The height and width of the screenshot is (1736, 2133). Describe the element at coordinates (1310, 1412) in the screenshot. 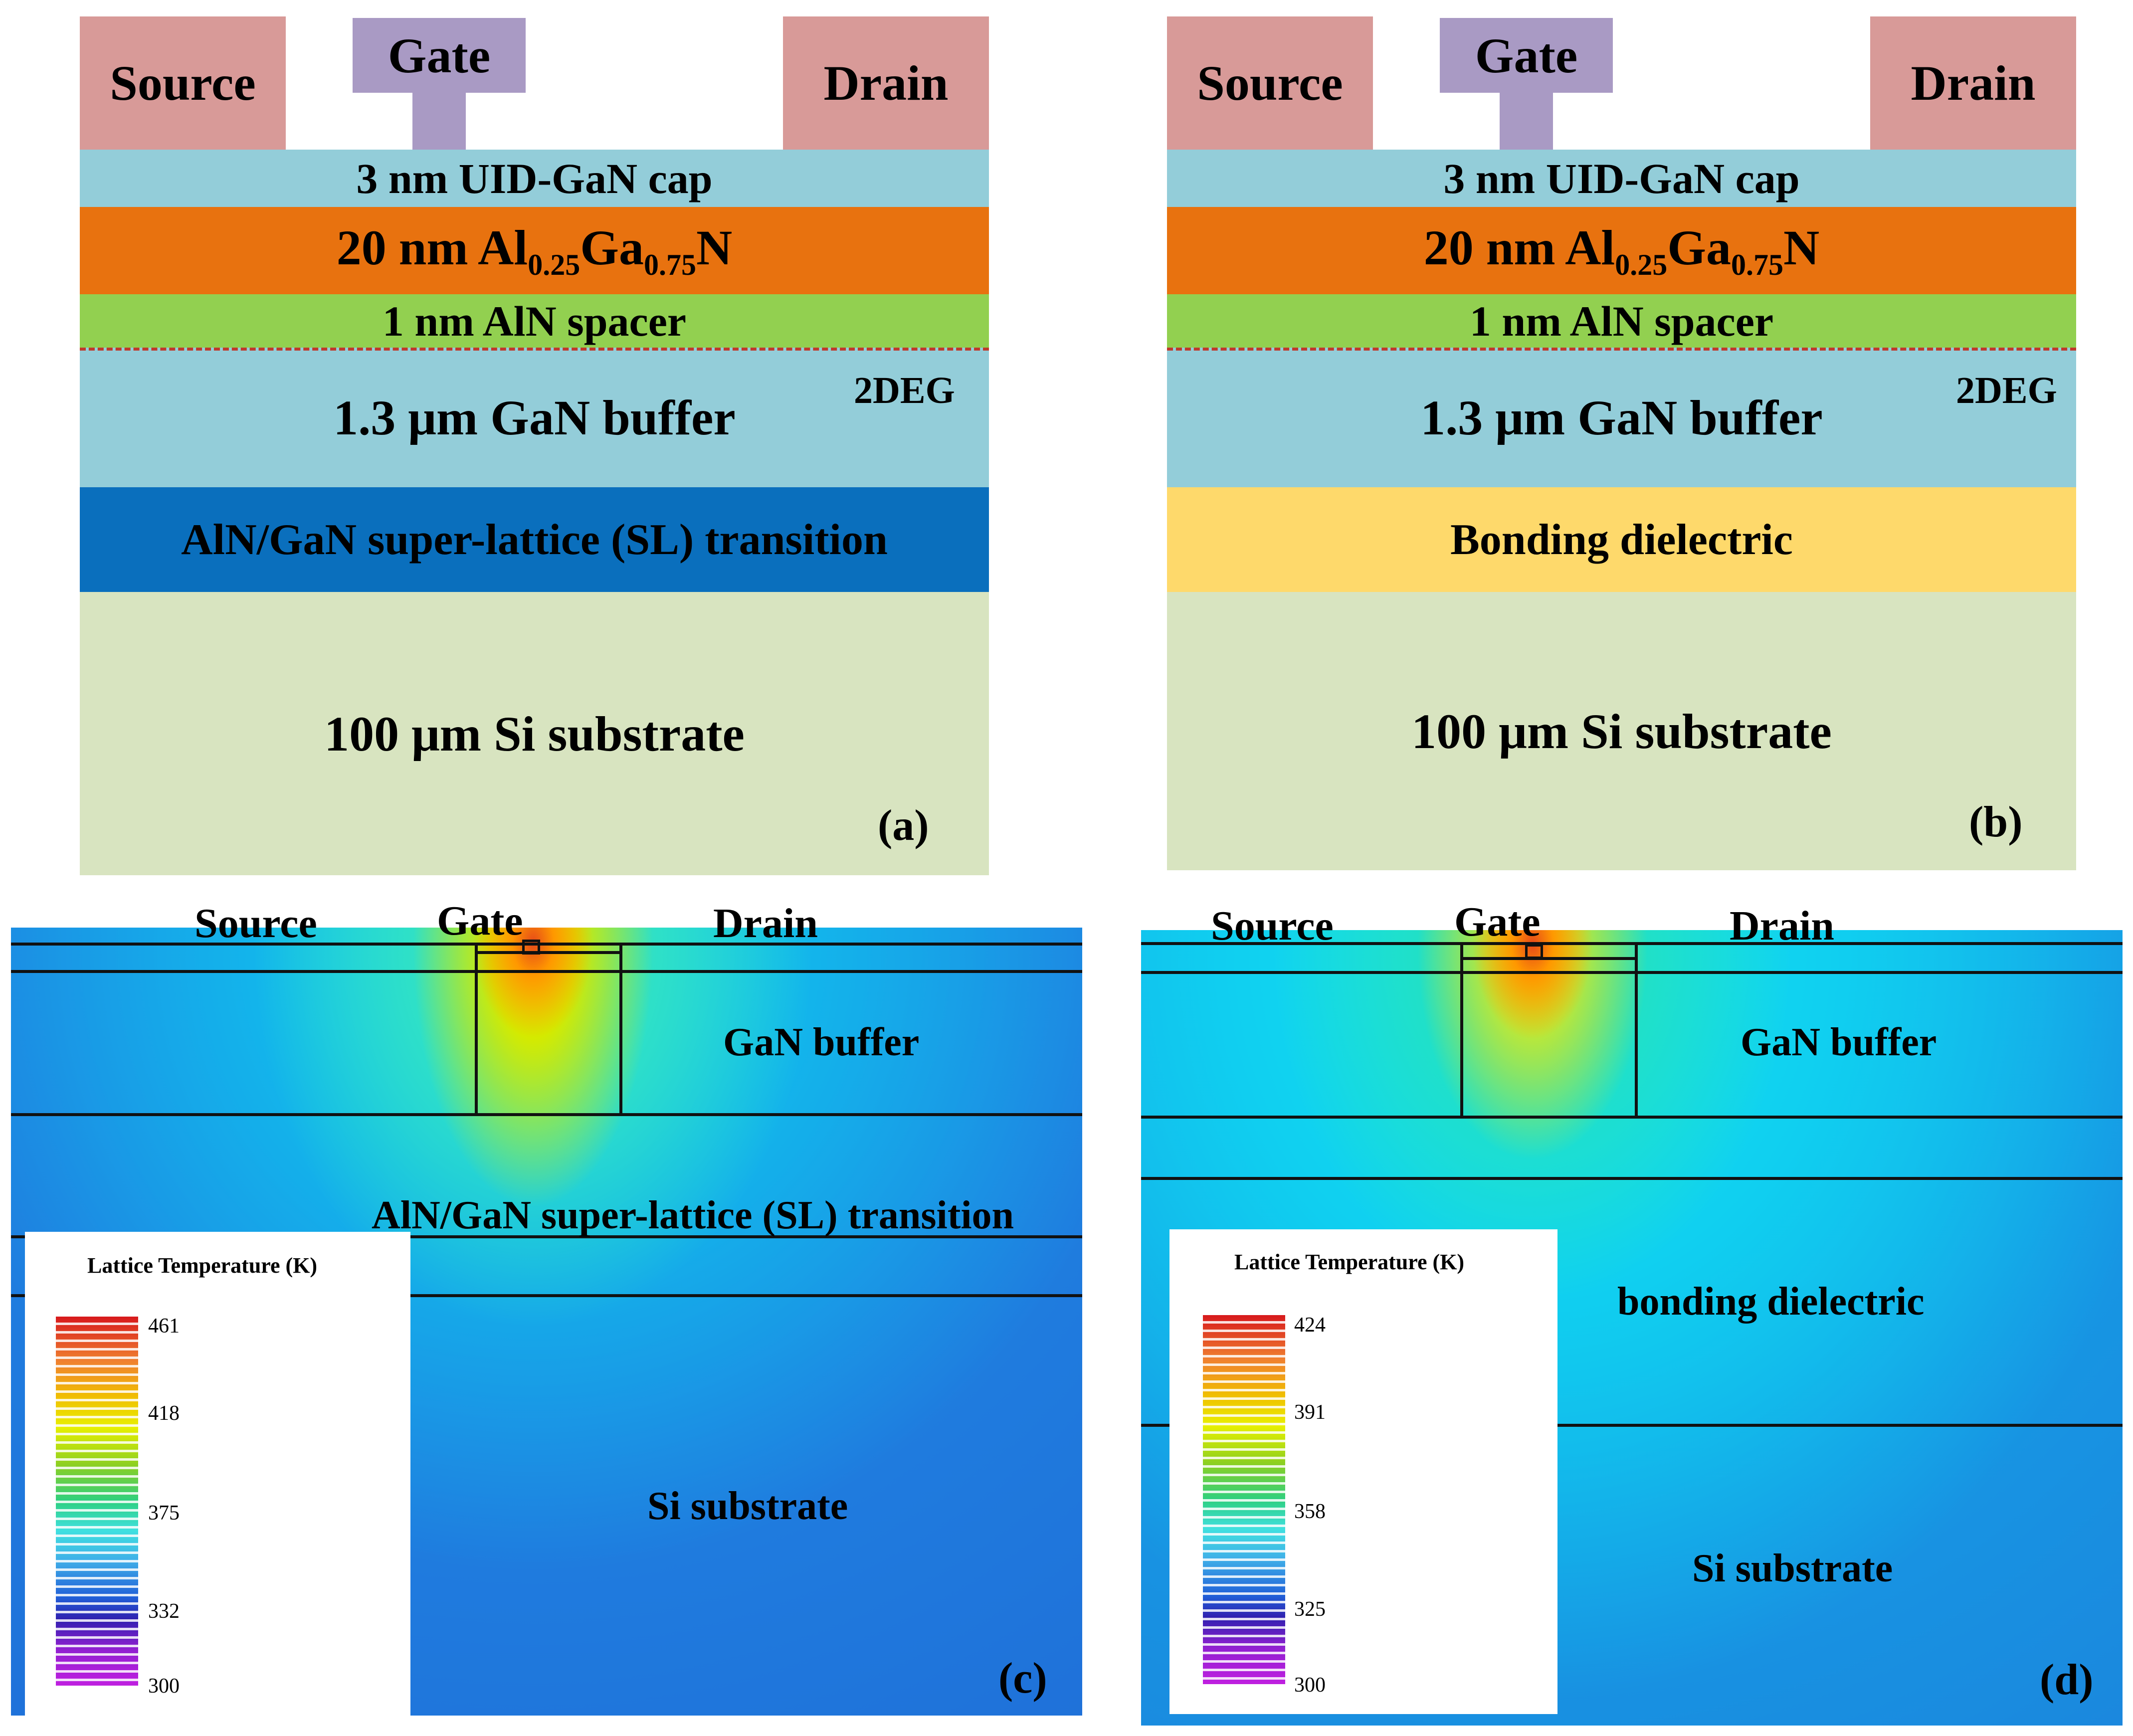

I see `legend-tick-label: 391` at that location.